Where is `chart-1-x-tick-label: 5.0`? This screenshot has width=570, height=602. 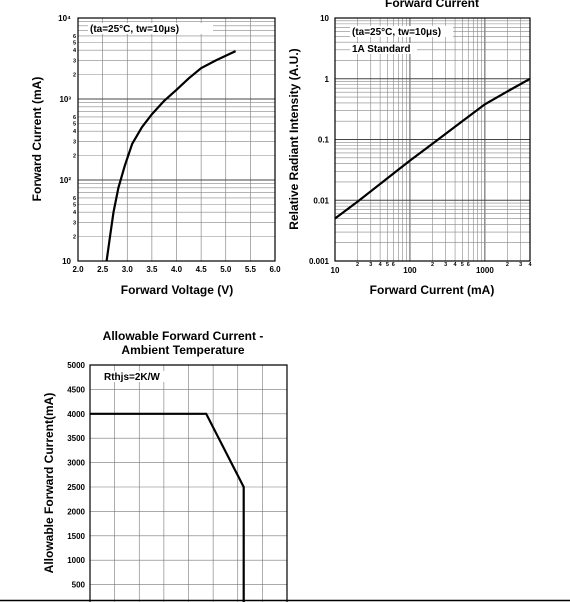 chart-1-x-tick-label: 5.0 is located at coordinates (226, 269).